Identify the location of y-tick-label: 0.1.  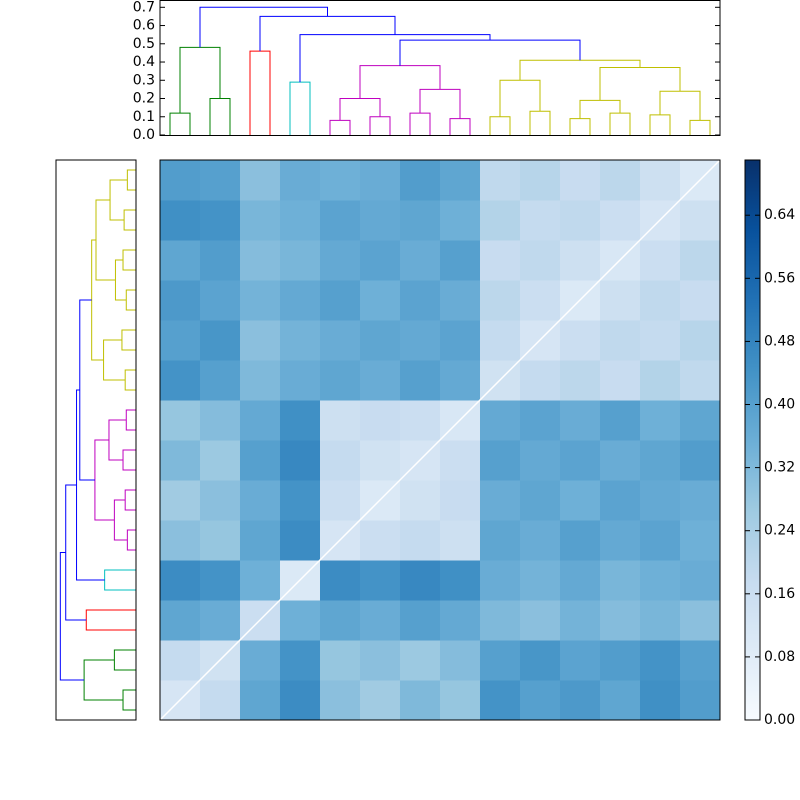
(144, 117).